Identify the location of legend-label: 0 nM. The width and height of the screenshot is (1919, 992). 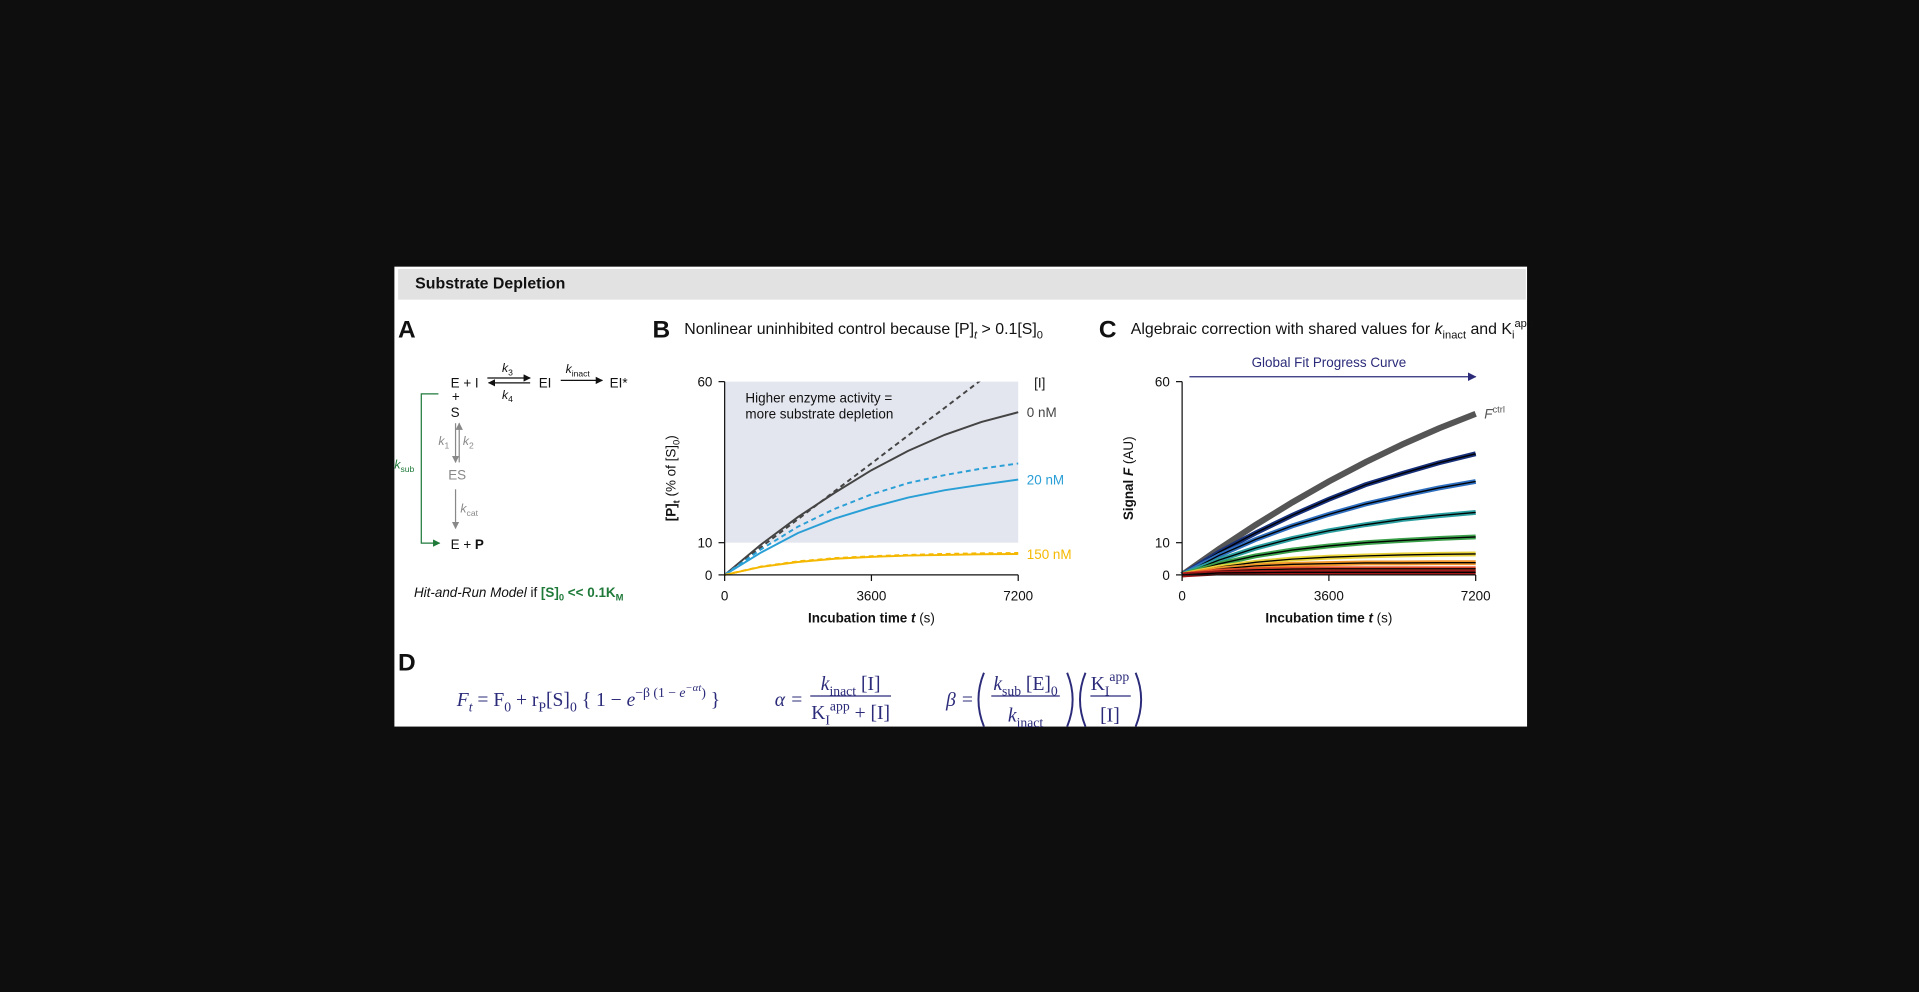
(1042, 412).